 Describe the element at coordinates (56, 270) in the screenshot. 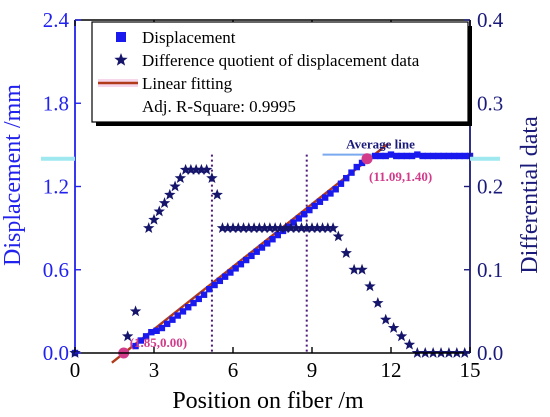

I see `y-left-tick-label-1: 0.6` at that location.